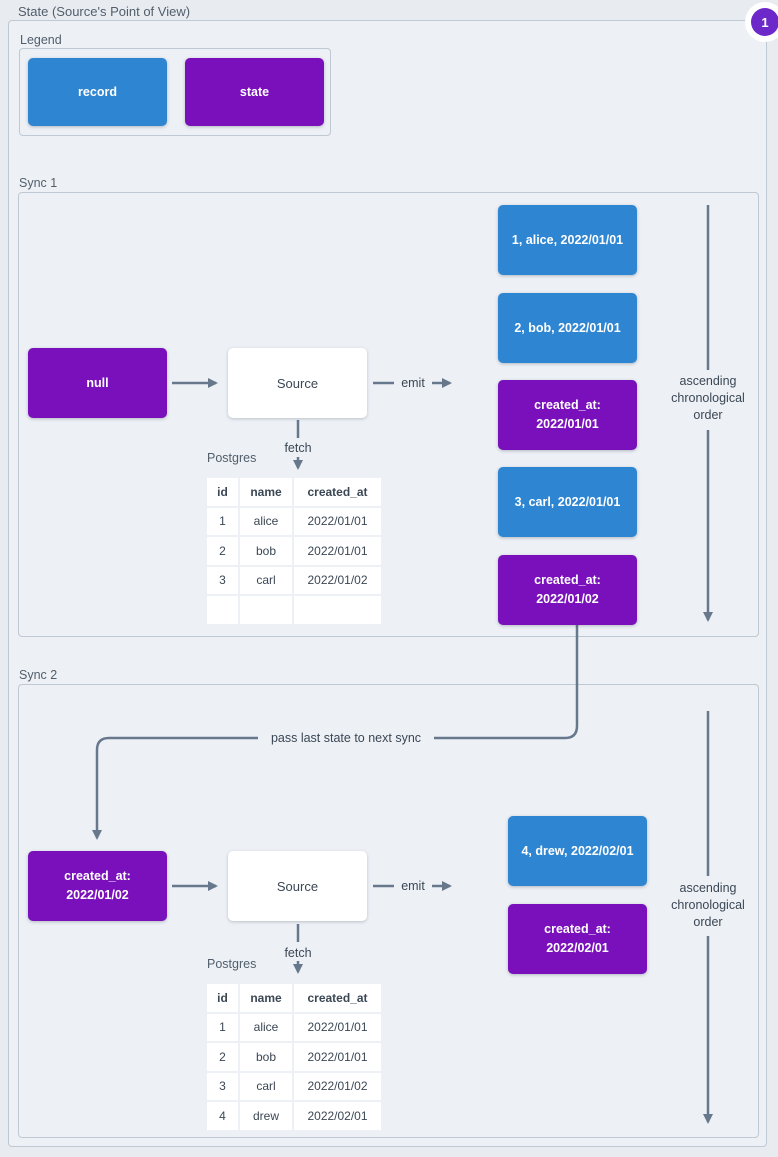  I want to click on sync1-fetch-label: fetch, so click(298, 448).